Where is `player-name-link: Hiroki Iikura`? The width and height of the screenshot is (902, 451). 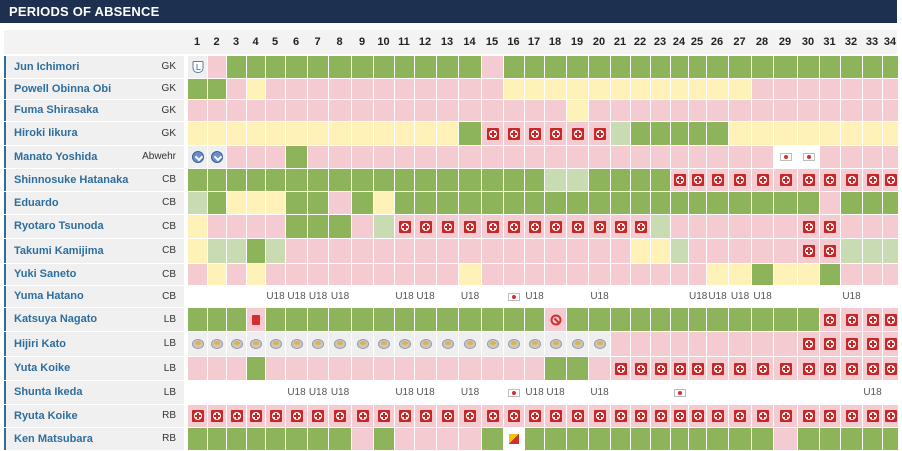 player-name-link: Hiroki Iikura is located at coordinates (46, 133).